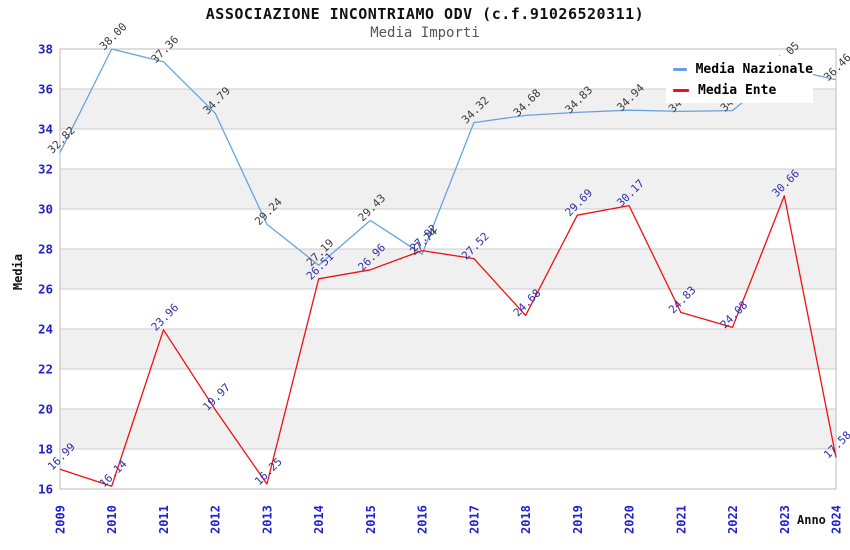 This screenshot has width=850, height=550. What do you see at coordinates (45, 169) in the screenshot?
I see `y-tick-label: 32` at bounding box center [45, 169].